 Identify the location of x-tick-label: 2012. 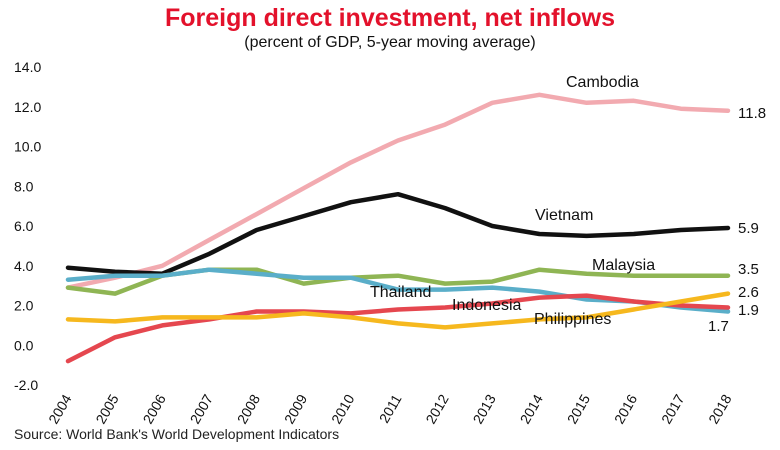
(437, 408).